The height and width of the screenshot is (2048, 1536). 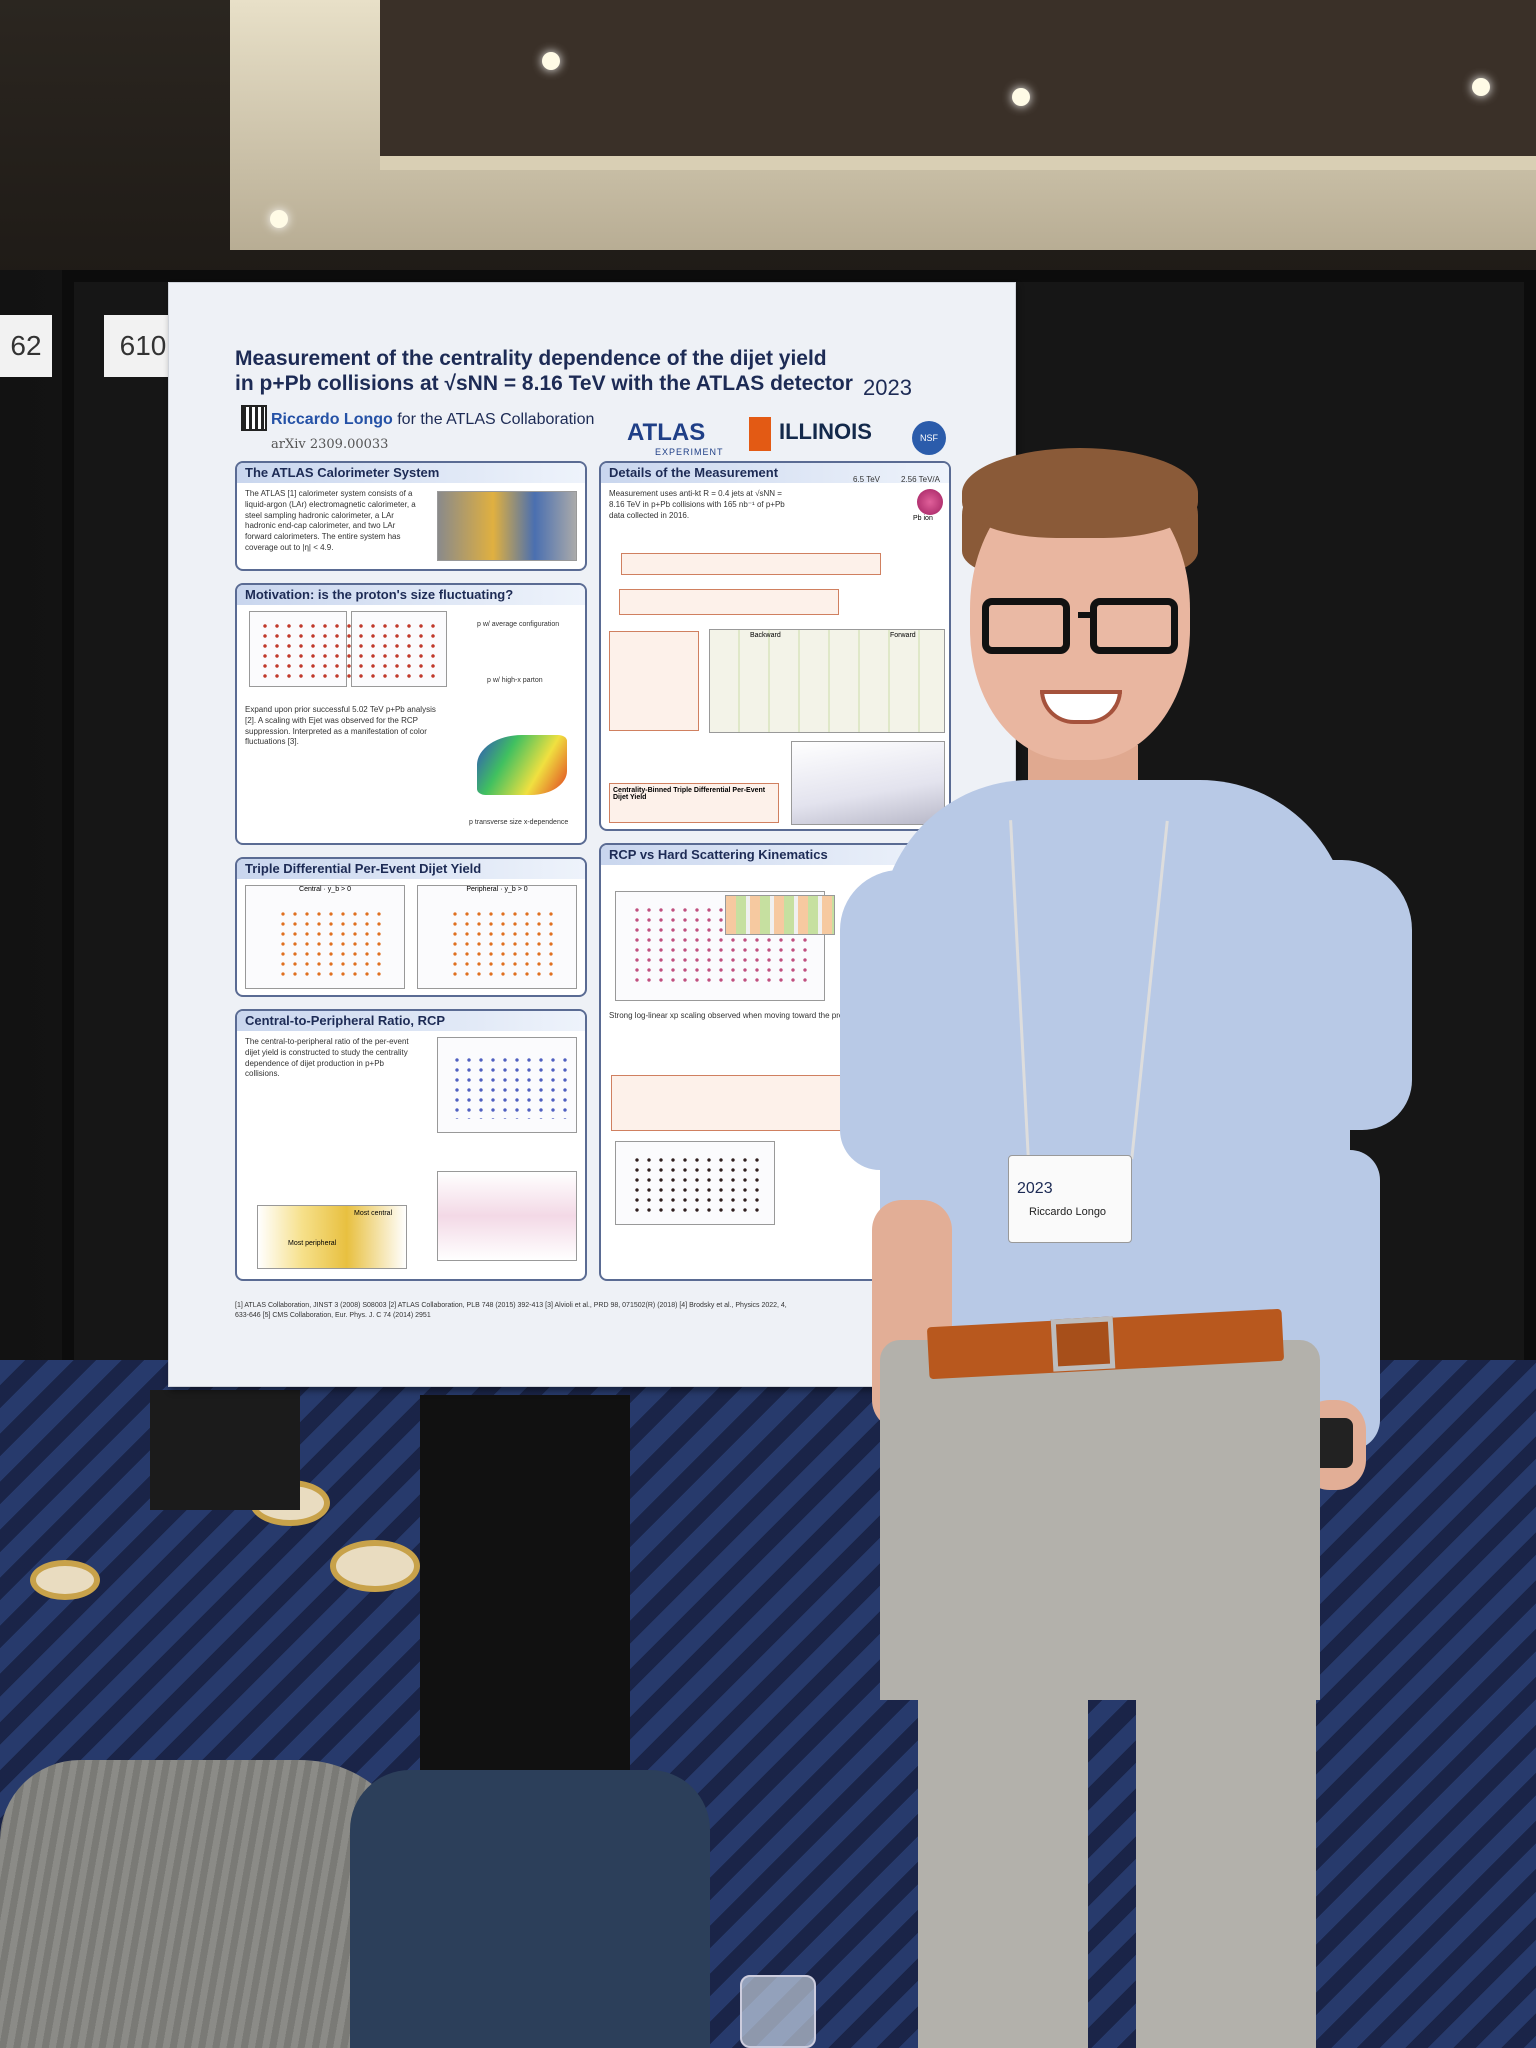 What do you see at coordinates (1080, 493) in the screenshot?
I see `person-hair` at bounding box center [1080, 493].